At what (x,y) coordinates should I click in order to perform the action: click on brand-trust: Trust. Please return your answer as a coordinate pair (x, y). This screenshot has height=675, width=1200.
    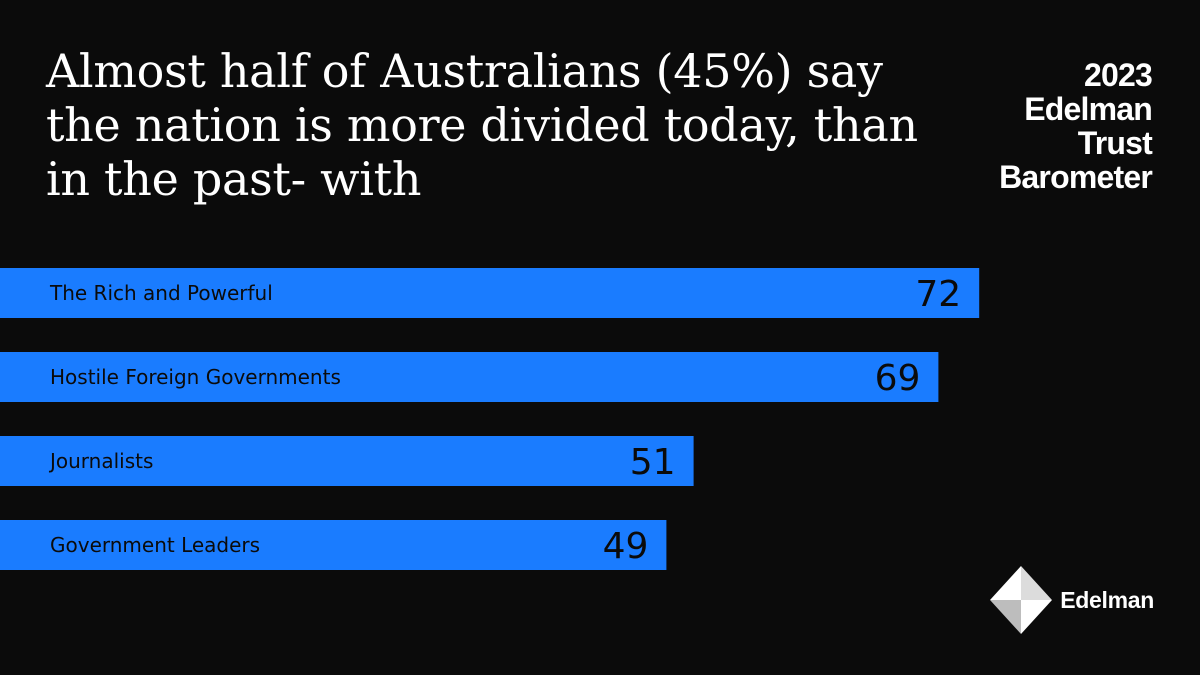
    Looking at the image, I should click on (1115, 143).